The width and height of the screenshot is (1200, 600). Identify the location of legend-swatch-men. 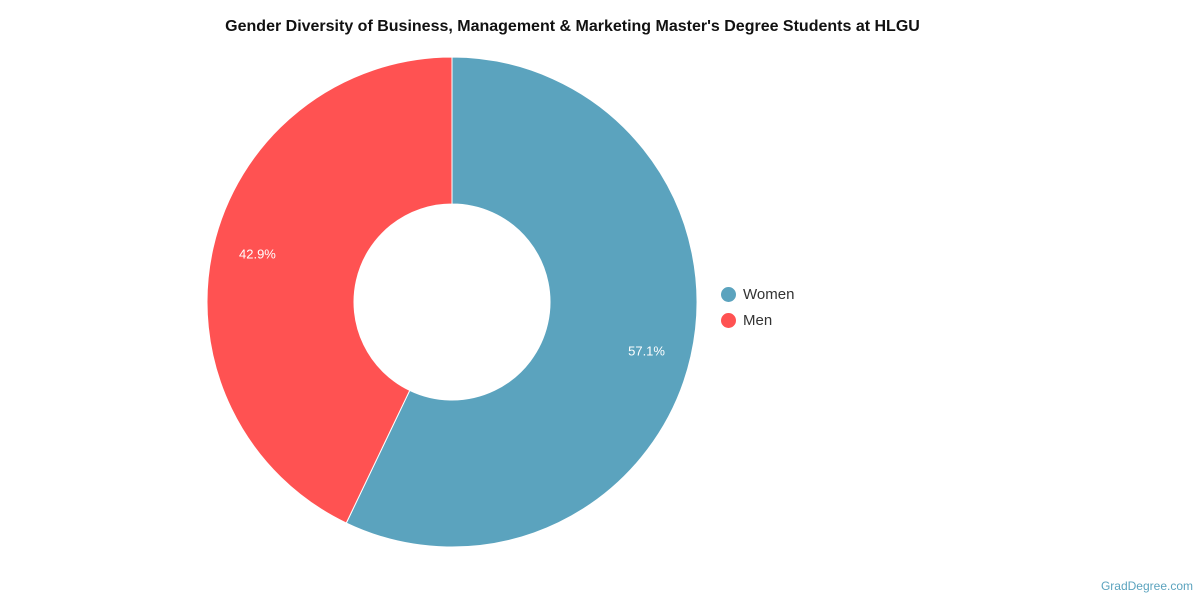
(728, 320).